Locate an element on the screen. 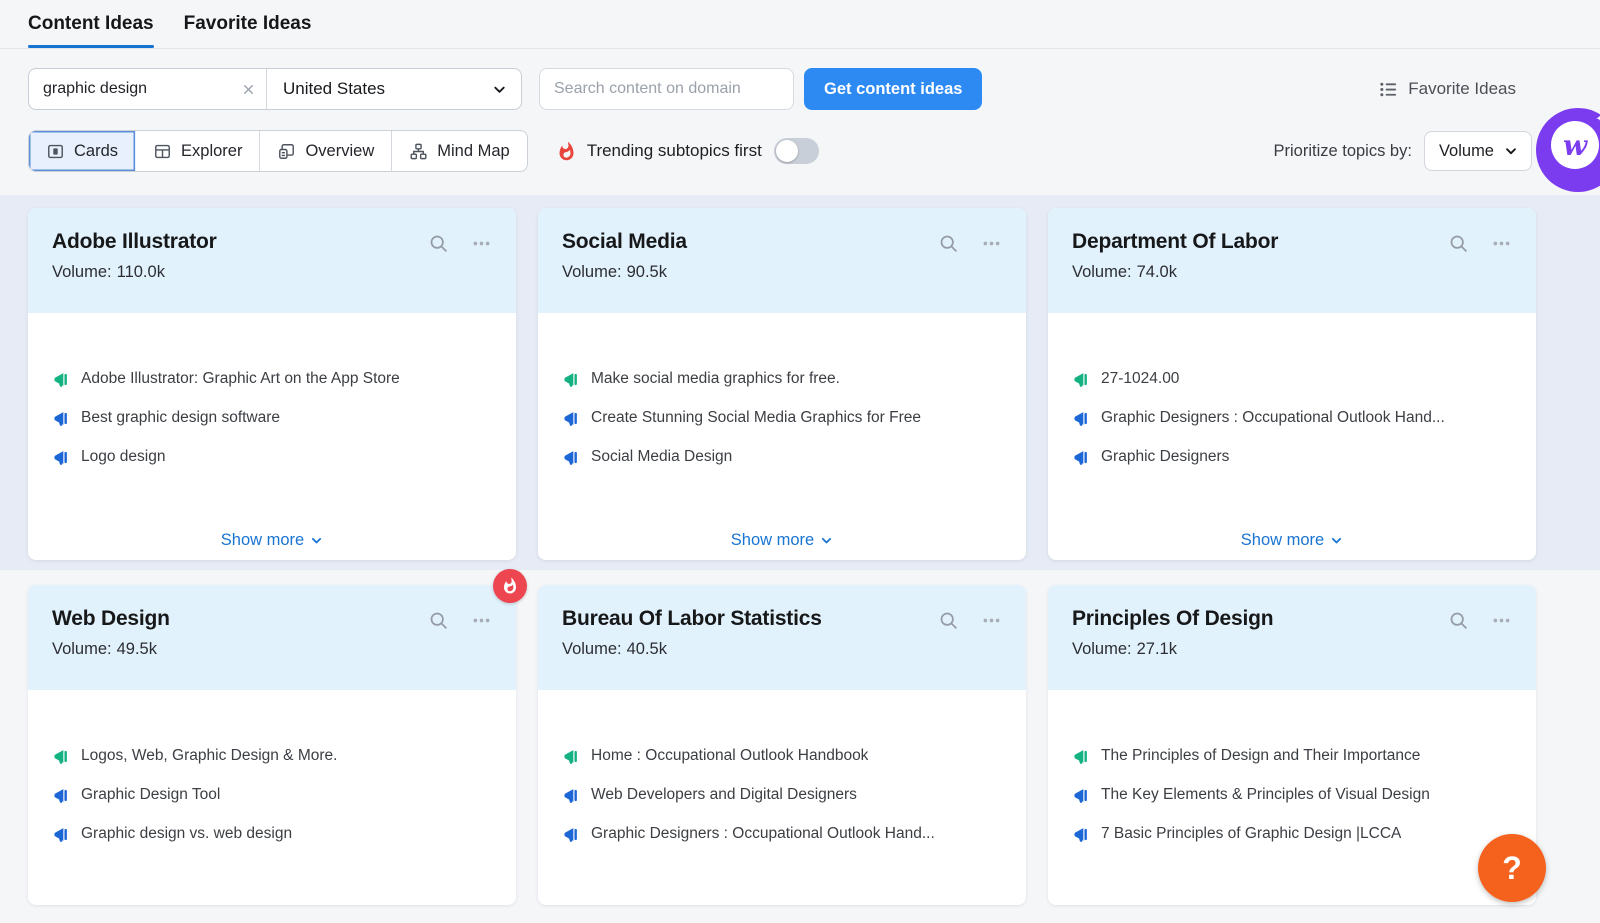 This screenshot has width=1600, height=923. list-icon is located at coordinates (1388, 89).